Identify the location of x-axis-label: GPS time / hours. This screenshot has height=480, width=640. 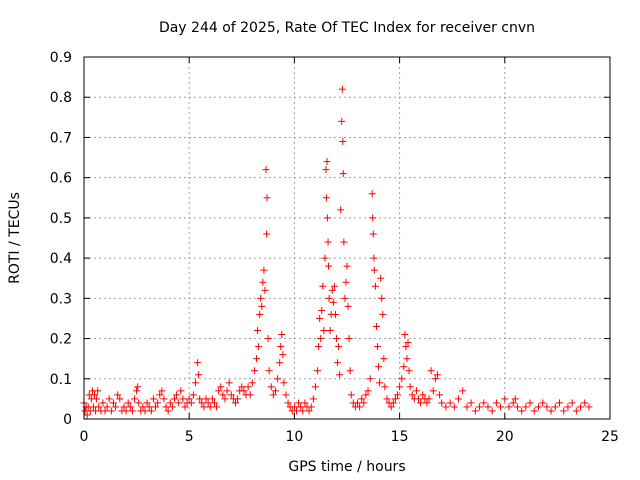
(346, 467).